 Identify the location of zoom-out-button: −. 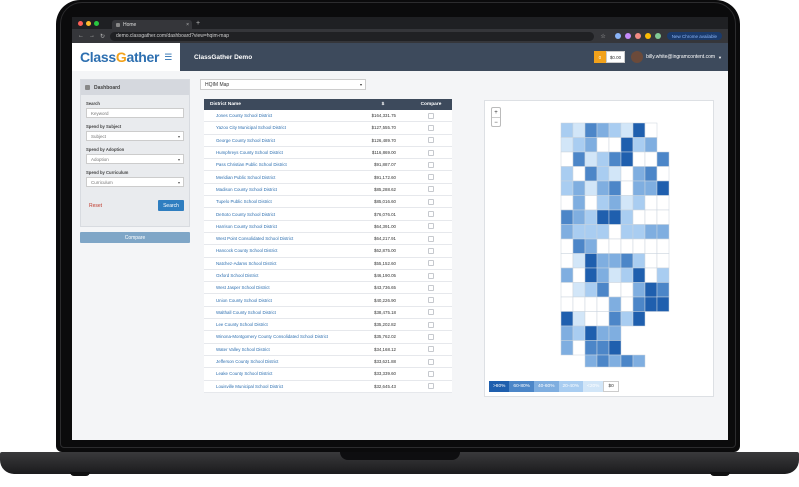
(496, 123).